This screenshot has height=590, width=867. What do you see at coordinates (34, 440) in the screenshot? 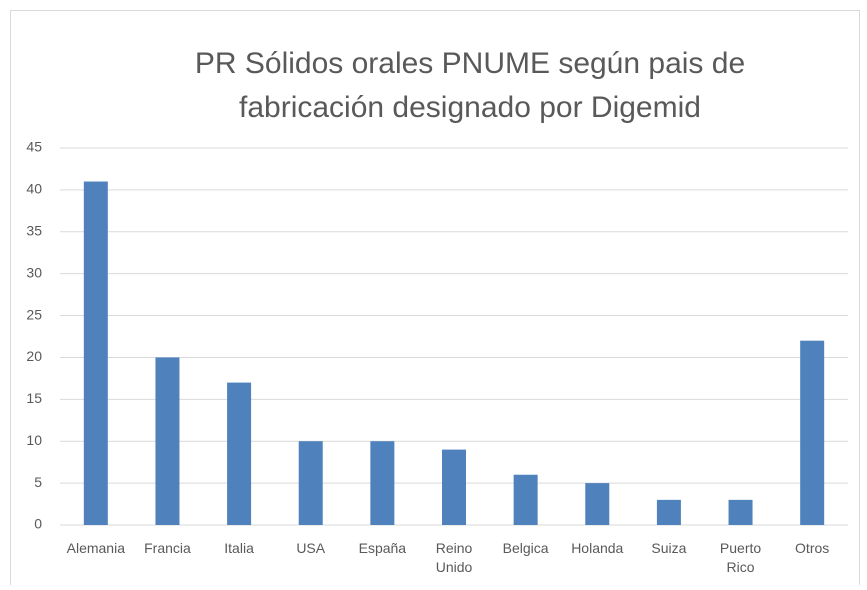
I see `y-tick-label: 10` at bounding box center [34, 440].